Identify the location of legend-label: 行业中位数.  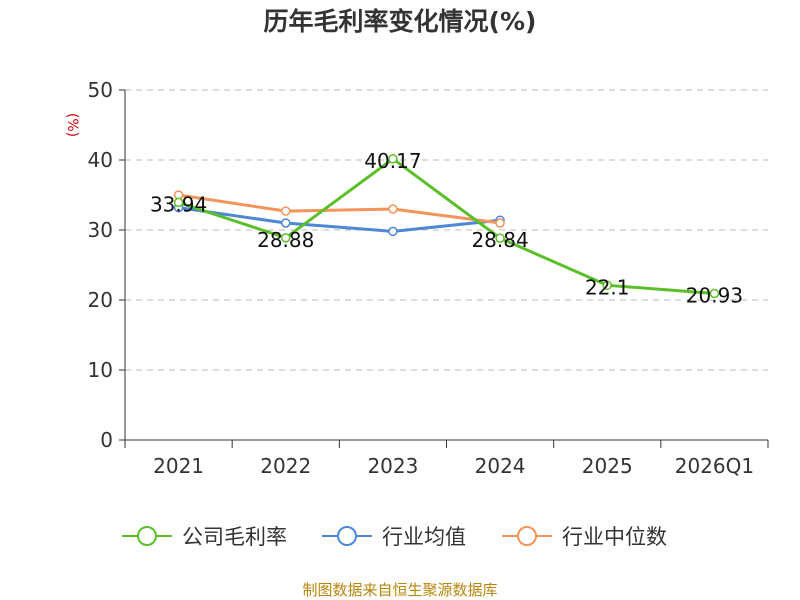
(614, 537).